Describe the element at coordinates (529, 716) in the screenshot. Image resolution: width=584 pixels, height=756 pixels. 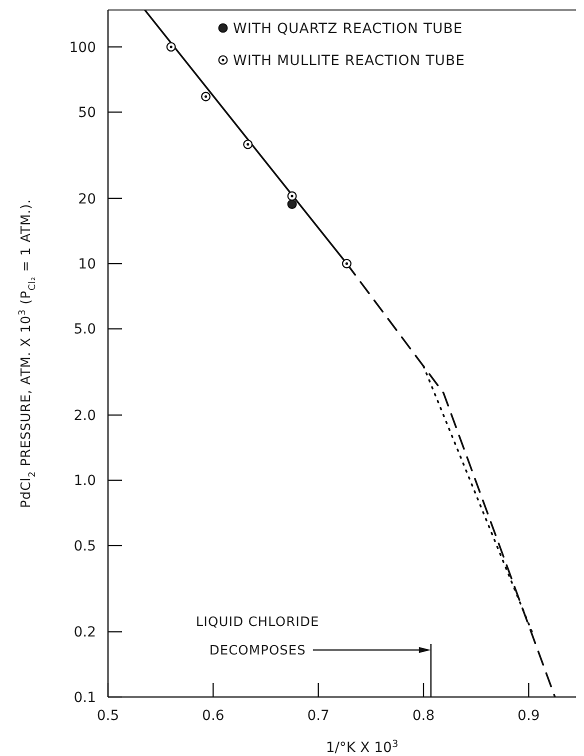
I see `x-tick-label: 0.9` at that location.